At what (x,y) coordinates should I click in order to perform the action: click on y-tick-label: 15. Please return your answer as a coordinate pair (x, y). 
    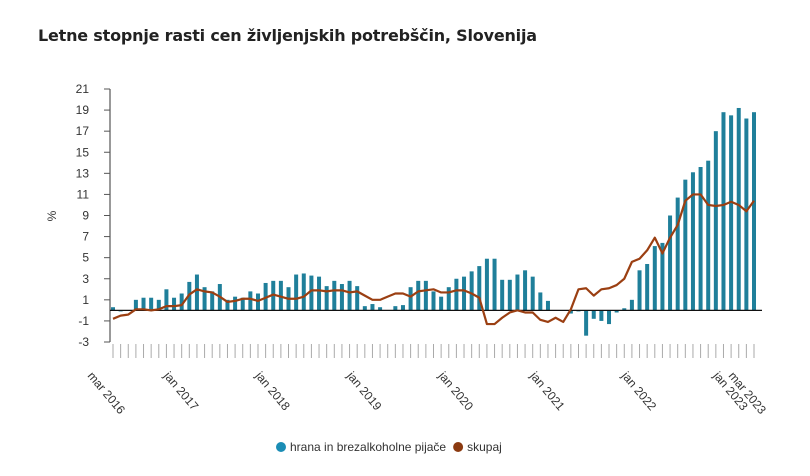
    Looking at the image, I should click on (83, 152).